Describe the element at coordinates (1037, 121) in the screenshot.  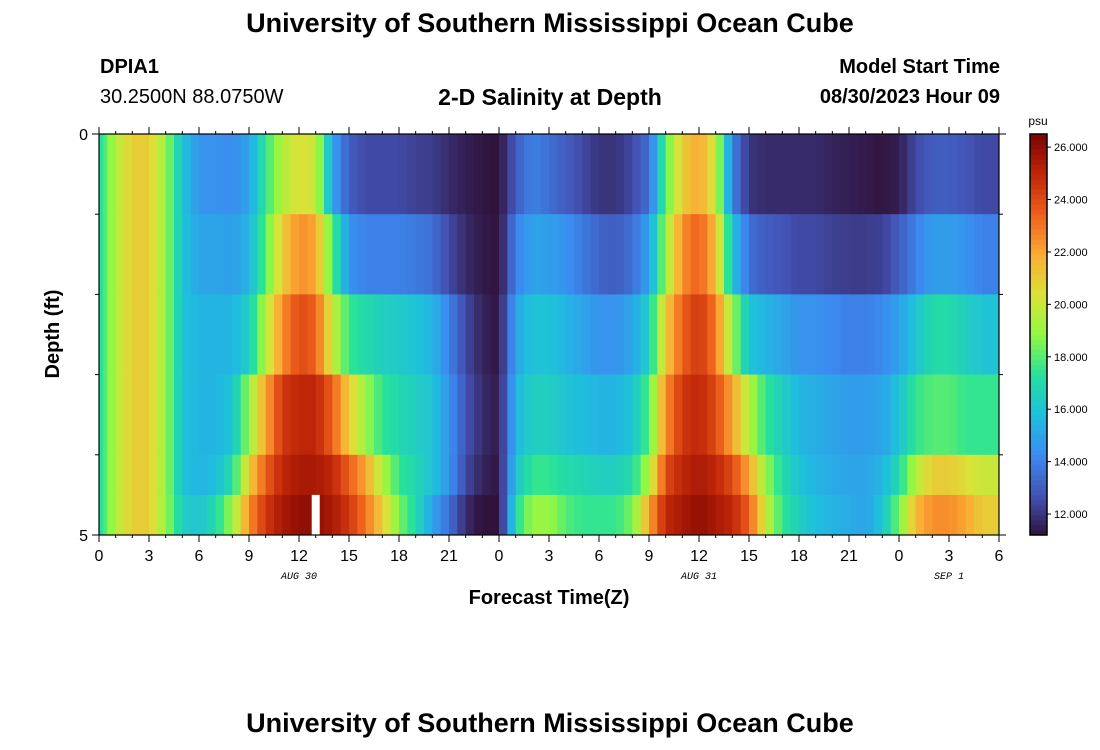
I see `colorbar-unit-label: psu` at that location.